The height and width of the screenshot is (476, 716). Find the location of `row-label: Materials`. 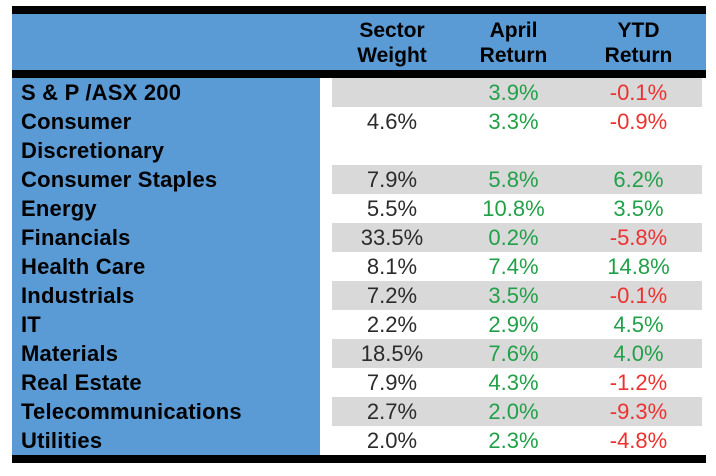

row-label: Materials is located at coordinates (166, 353).